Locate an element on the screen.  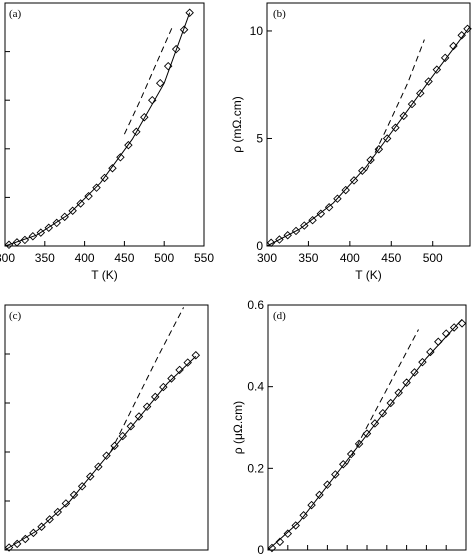
y-tick-label: 0.6 is located at coordinates (255, 305).